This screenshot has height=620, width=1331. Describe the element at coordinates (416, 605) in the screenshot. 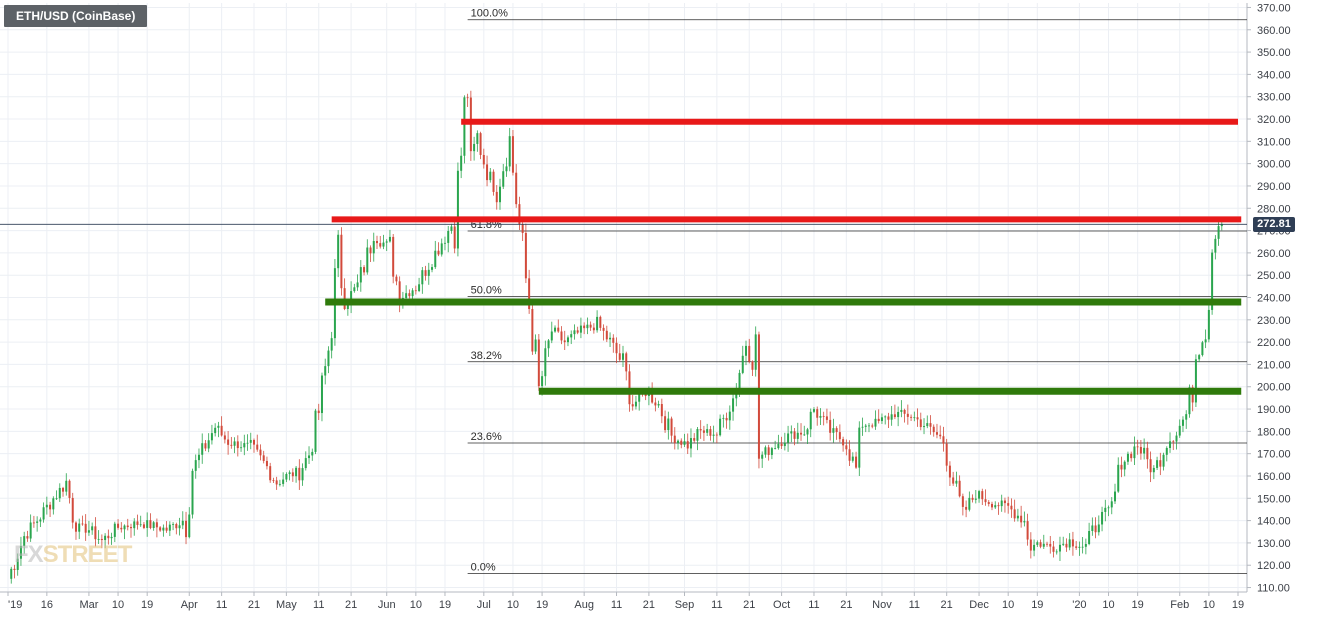

I see `x-tick-label: 10` at that location.